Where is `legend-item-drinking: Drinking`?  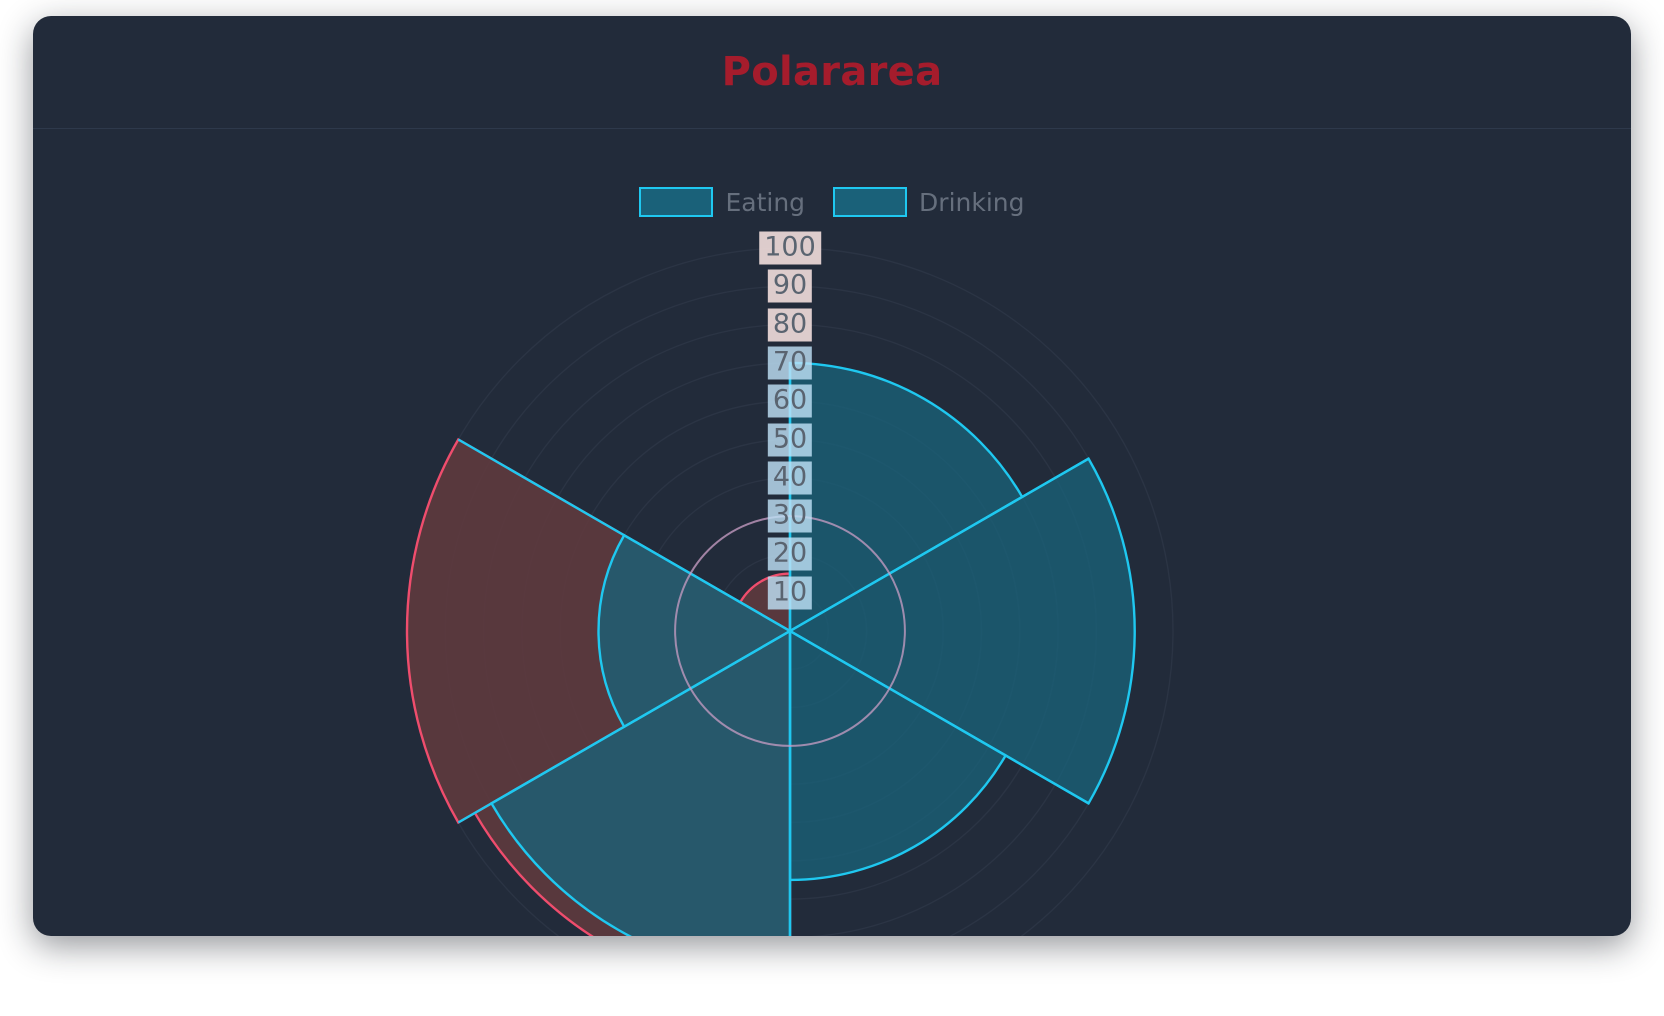 legend-item-drinking: Drinking is located at coordinates (929, 202).